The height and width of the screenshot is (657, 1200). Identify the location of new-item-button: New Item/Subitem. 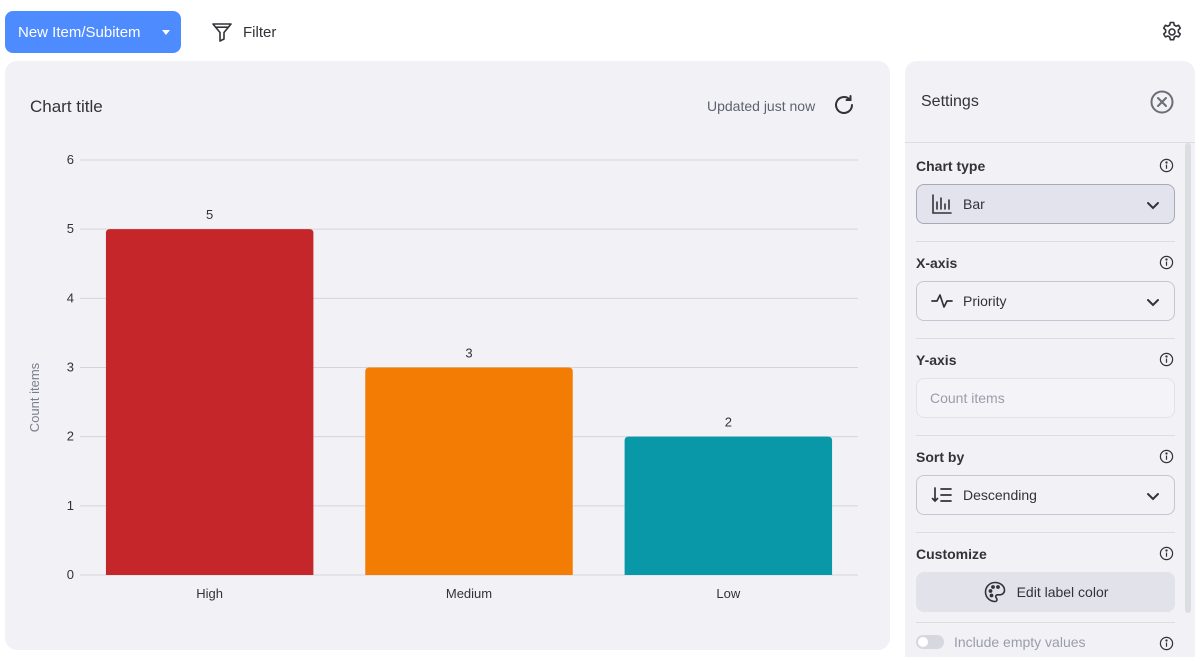
(93, 32).